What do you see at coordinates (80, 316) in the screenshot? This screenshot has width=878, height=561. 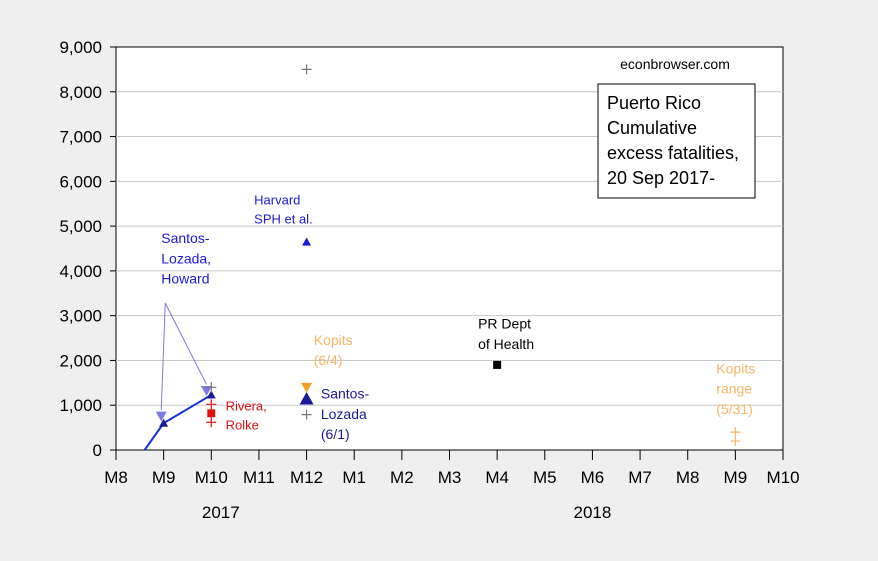 I see `y-tick-label: 3,000` at bounding box center [80, 316].